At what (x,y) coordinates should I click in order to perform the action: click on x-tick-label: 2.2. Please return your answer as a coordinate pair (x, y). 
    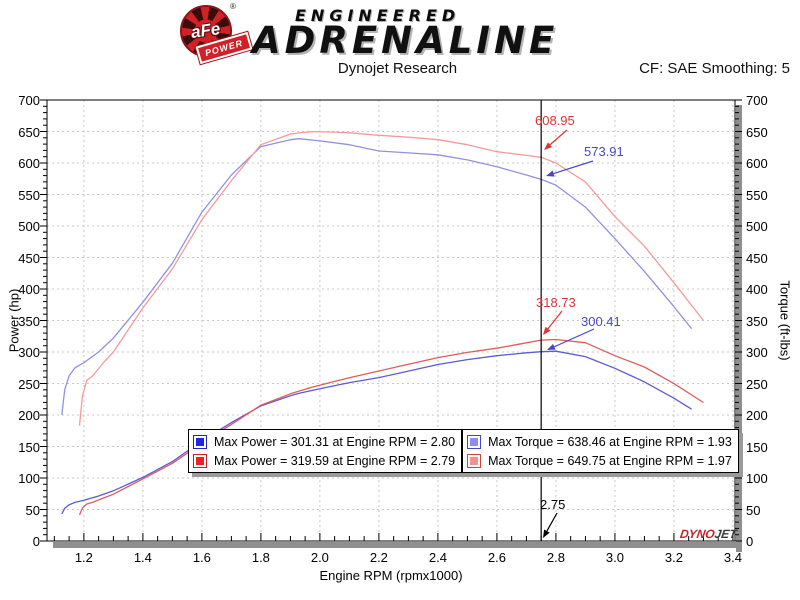
    Looking at the image, I should click on (378, 557).